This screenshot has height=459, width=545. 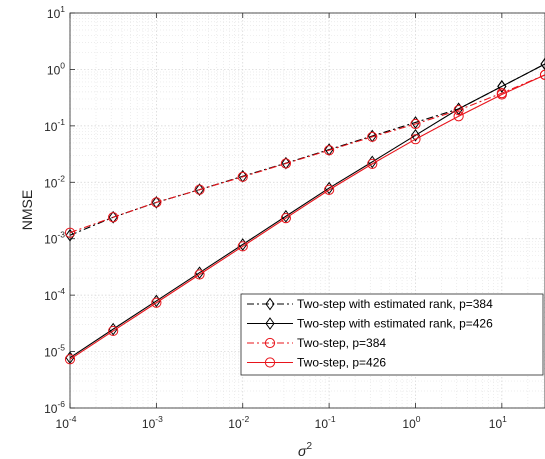 What do you see at coordinates (27, 210) in the screenshot?
I see `y-axis-label: NMSE` at bounding box center [27, 210].